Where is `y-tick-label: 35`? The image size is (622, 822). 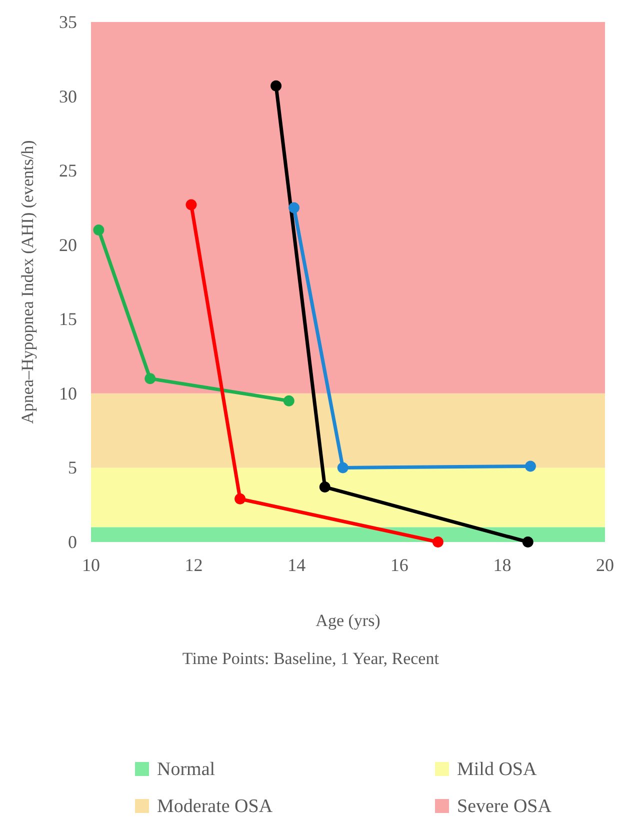
y-tick-label: 35 is located at coordinates (68, 22).